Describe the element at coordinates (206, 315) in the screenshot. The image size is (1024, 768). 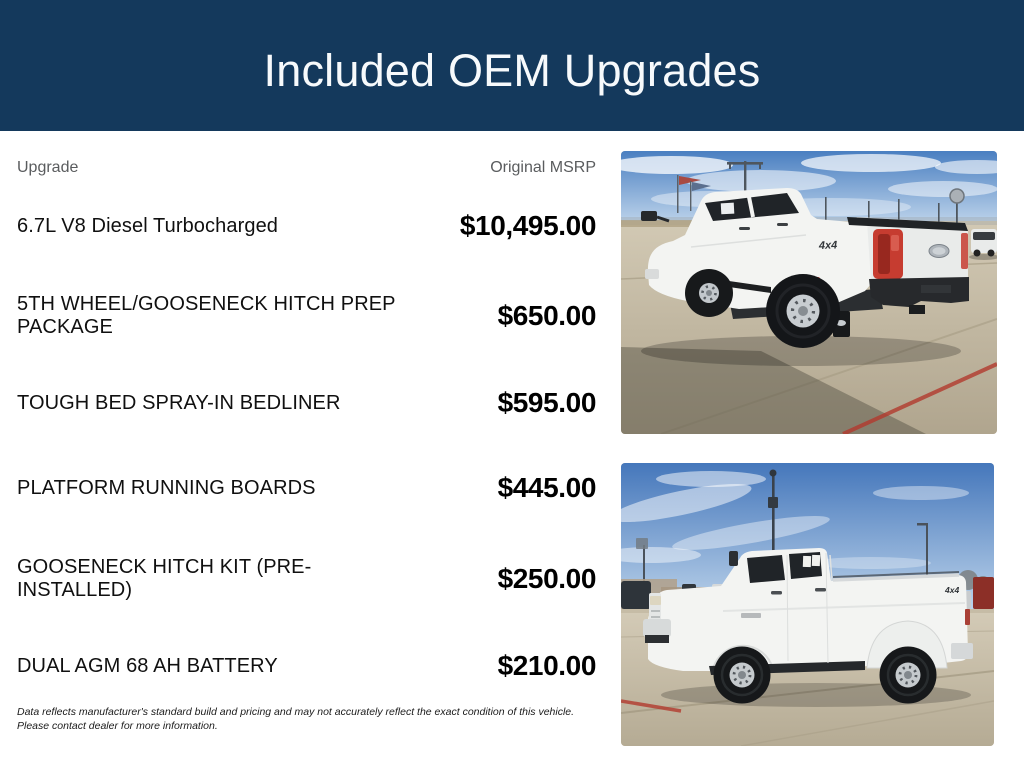
I see `upgrade-name: 5TH WHEEL/GOOSENECK HITCH PREP PACKAGE` at that location.